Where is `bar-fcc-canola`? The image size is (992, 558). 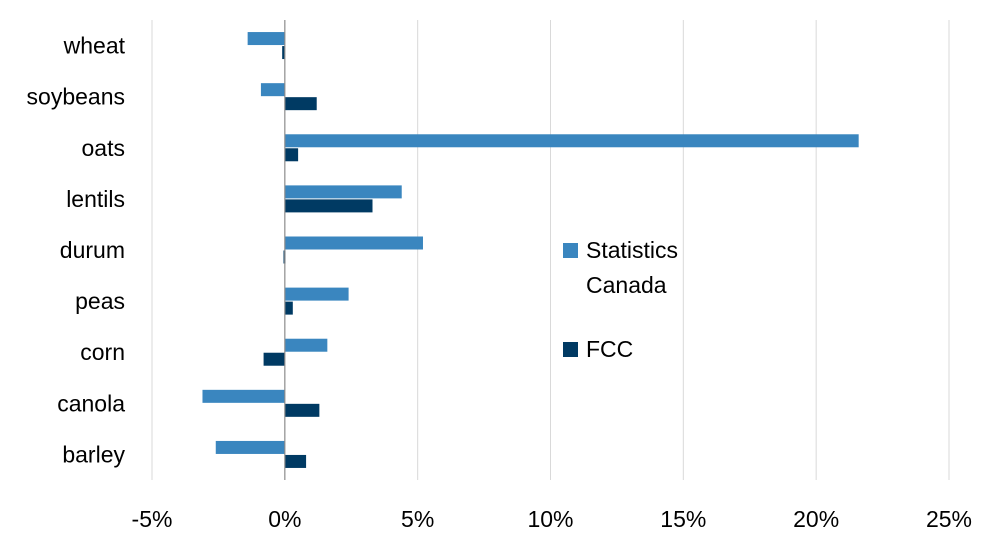
bar-fcc-canola is located at coordinates (302, 410).